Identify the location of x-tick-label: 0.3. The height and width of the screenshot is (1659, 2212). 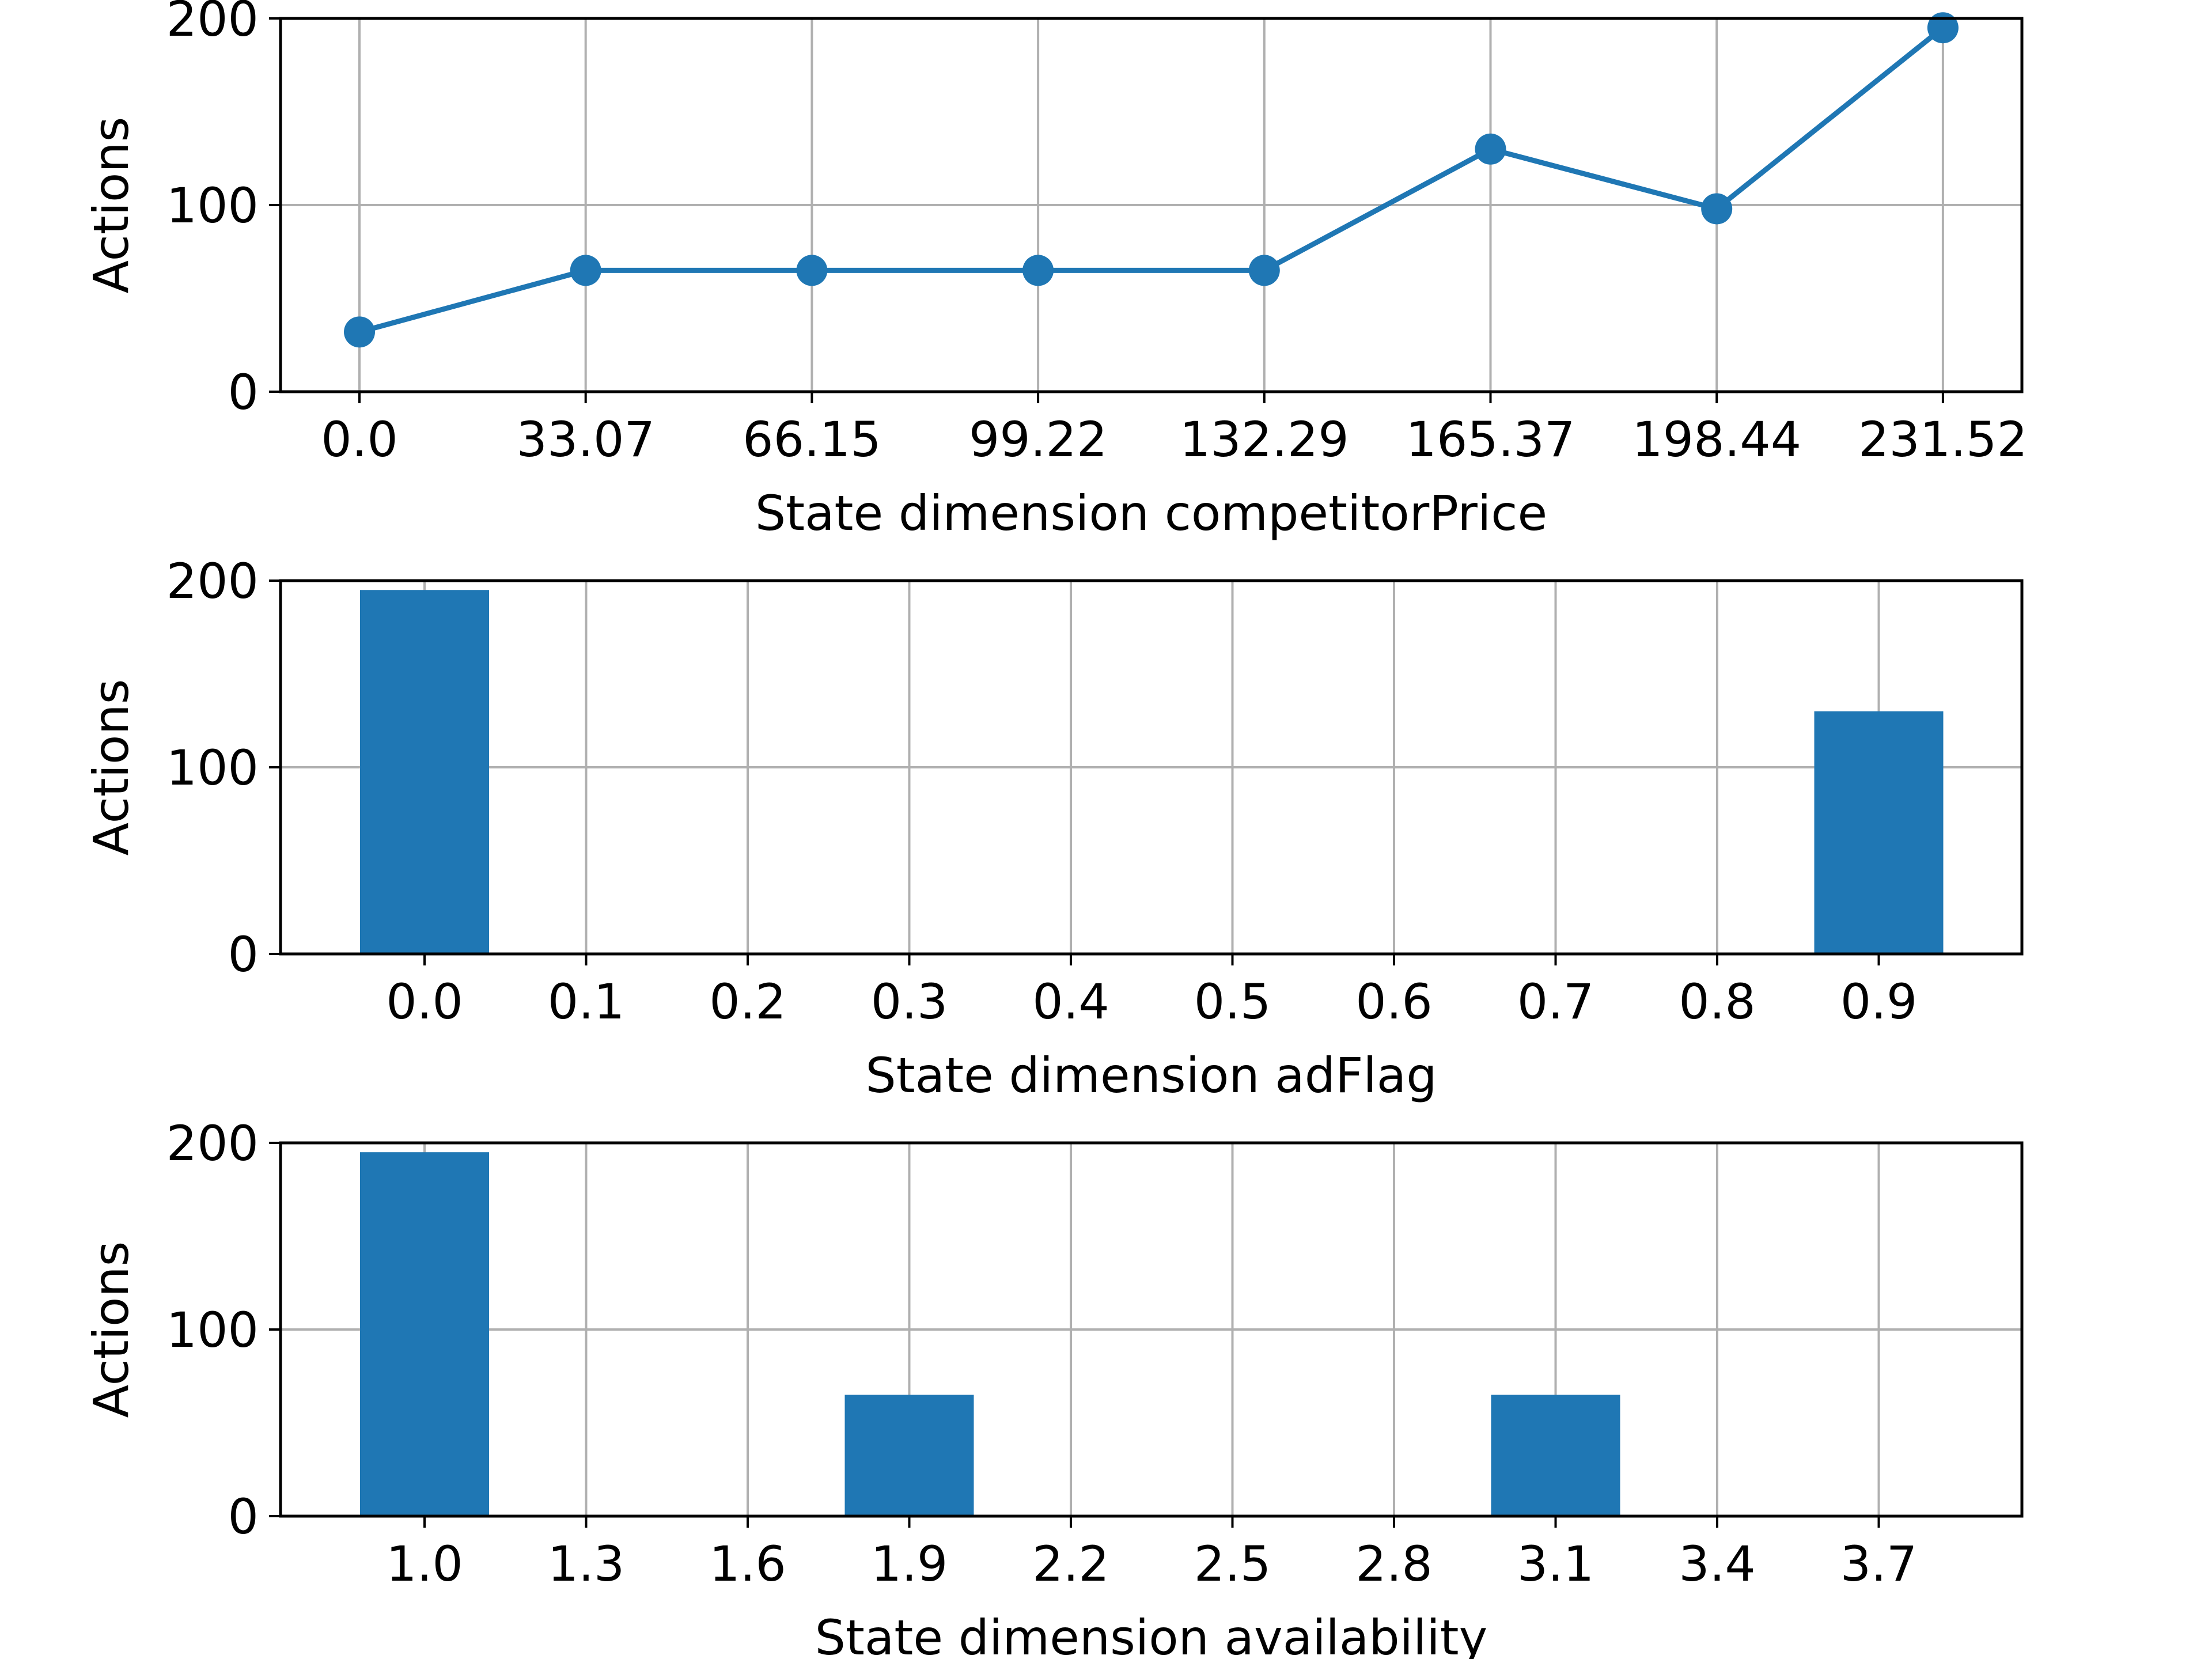
(909, 1002).